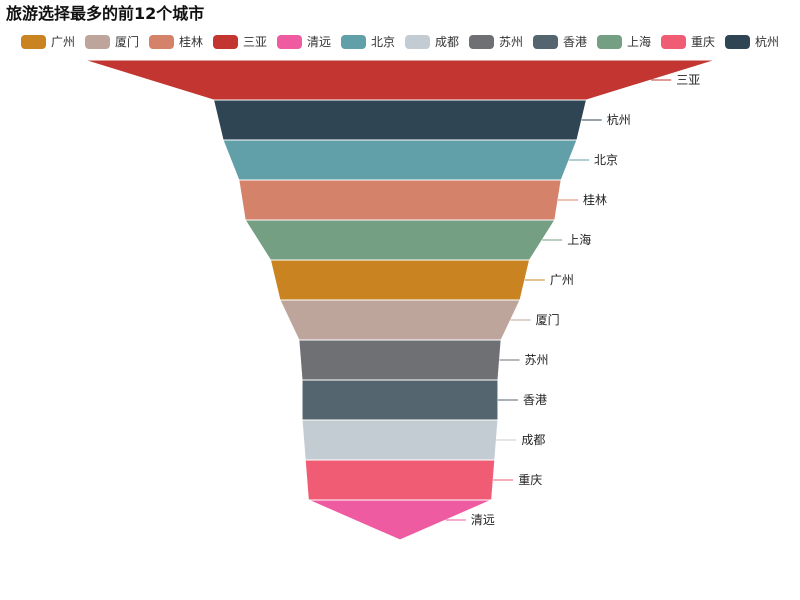 The height and width of the screenshot is (600, 800). Describe the element at coordinates (400, 42) in the screenshot. I see `legend: 广州 厦门 桂林 三亚 清远 北京 成都 苏州 香港 上海 重庆 杭州` at that location.